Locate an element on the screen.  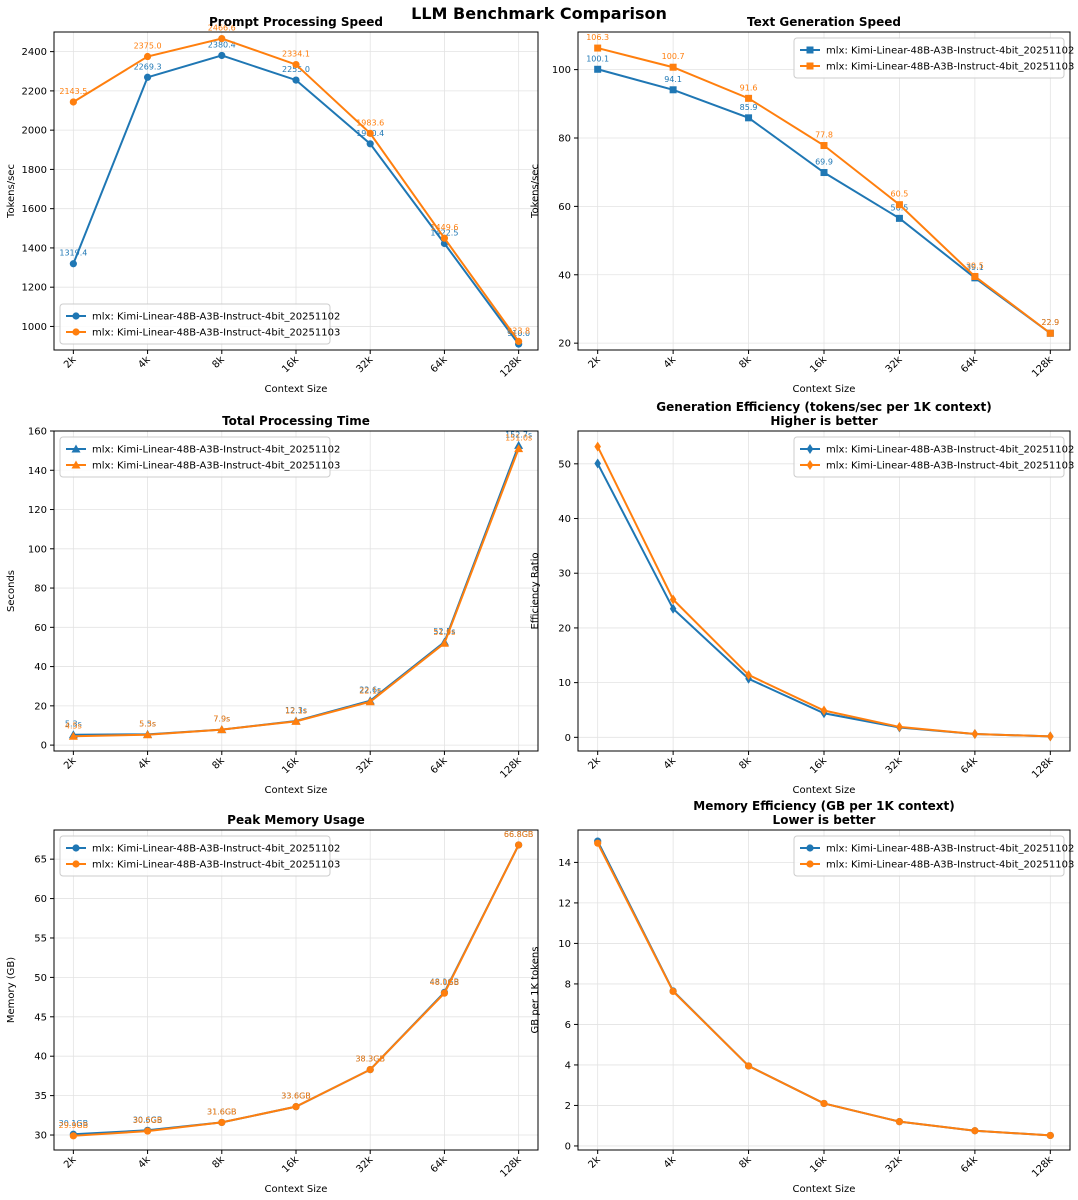
data-label: 12.3s is located at coordinates (296, 710).